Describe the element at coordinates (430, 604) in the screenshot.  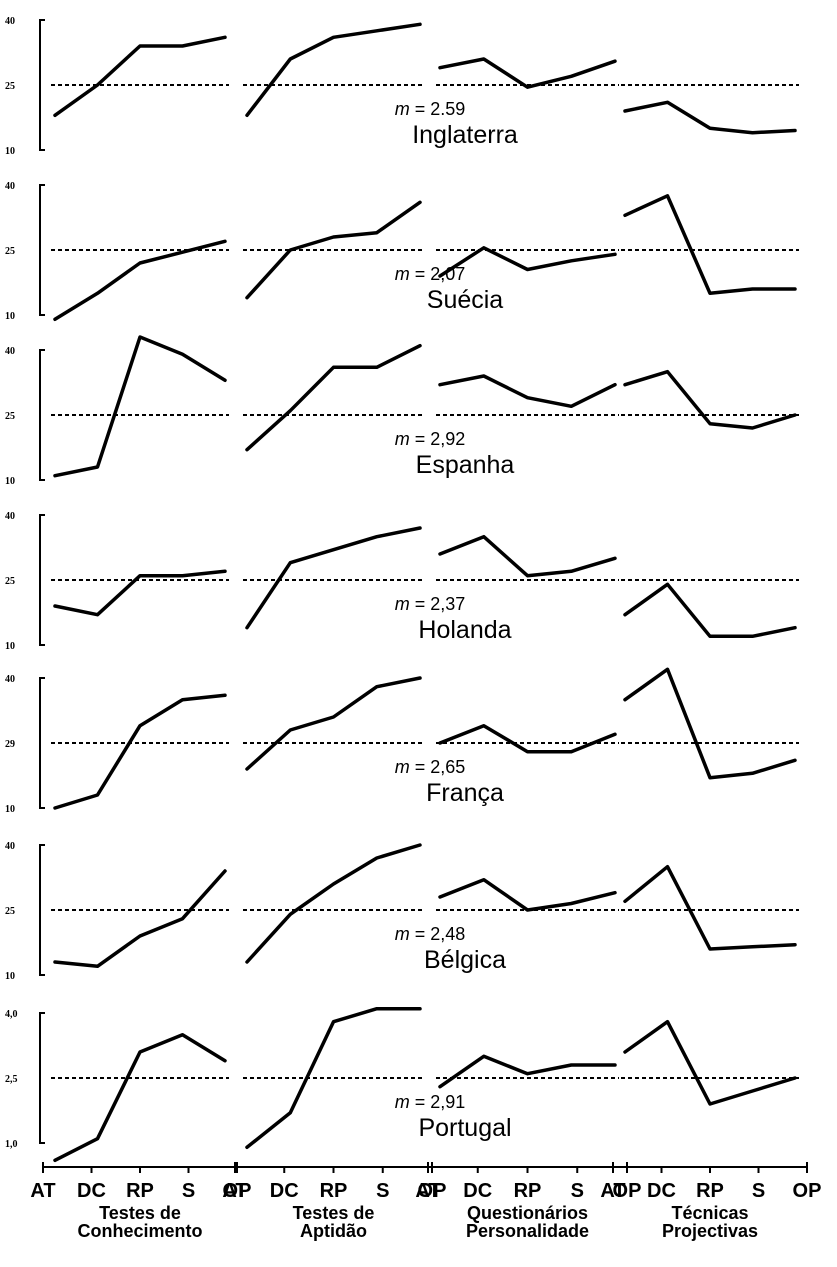
I see `m-label: m = 2,37` at that location.